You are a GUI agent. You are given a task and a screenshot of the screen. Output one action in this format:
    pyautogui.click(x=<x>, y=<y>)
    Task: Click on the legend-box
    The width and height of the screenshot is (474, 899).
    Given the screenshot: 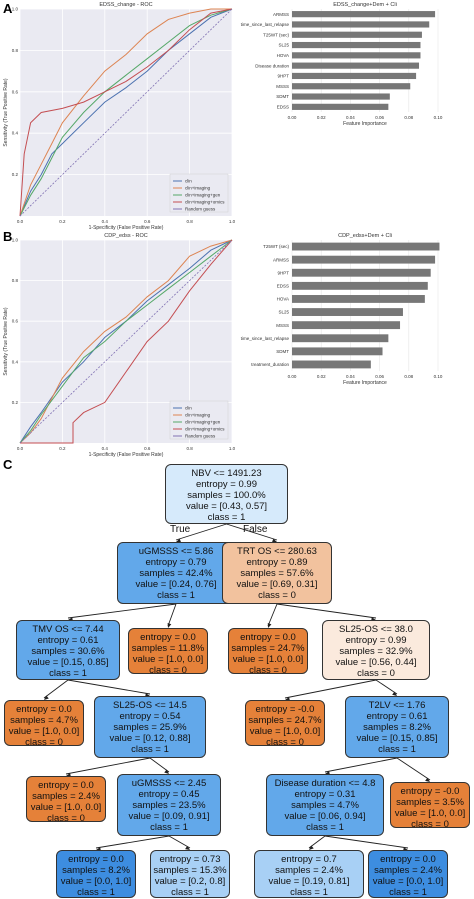 What is the action you would take?
    pyautogui.click(x=199, y=420)
    